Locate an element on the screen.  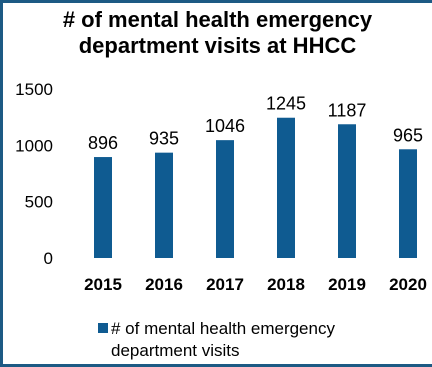
chart-title-line-1: # of mental health emergency is located at coordinates (217, 19).